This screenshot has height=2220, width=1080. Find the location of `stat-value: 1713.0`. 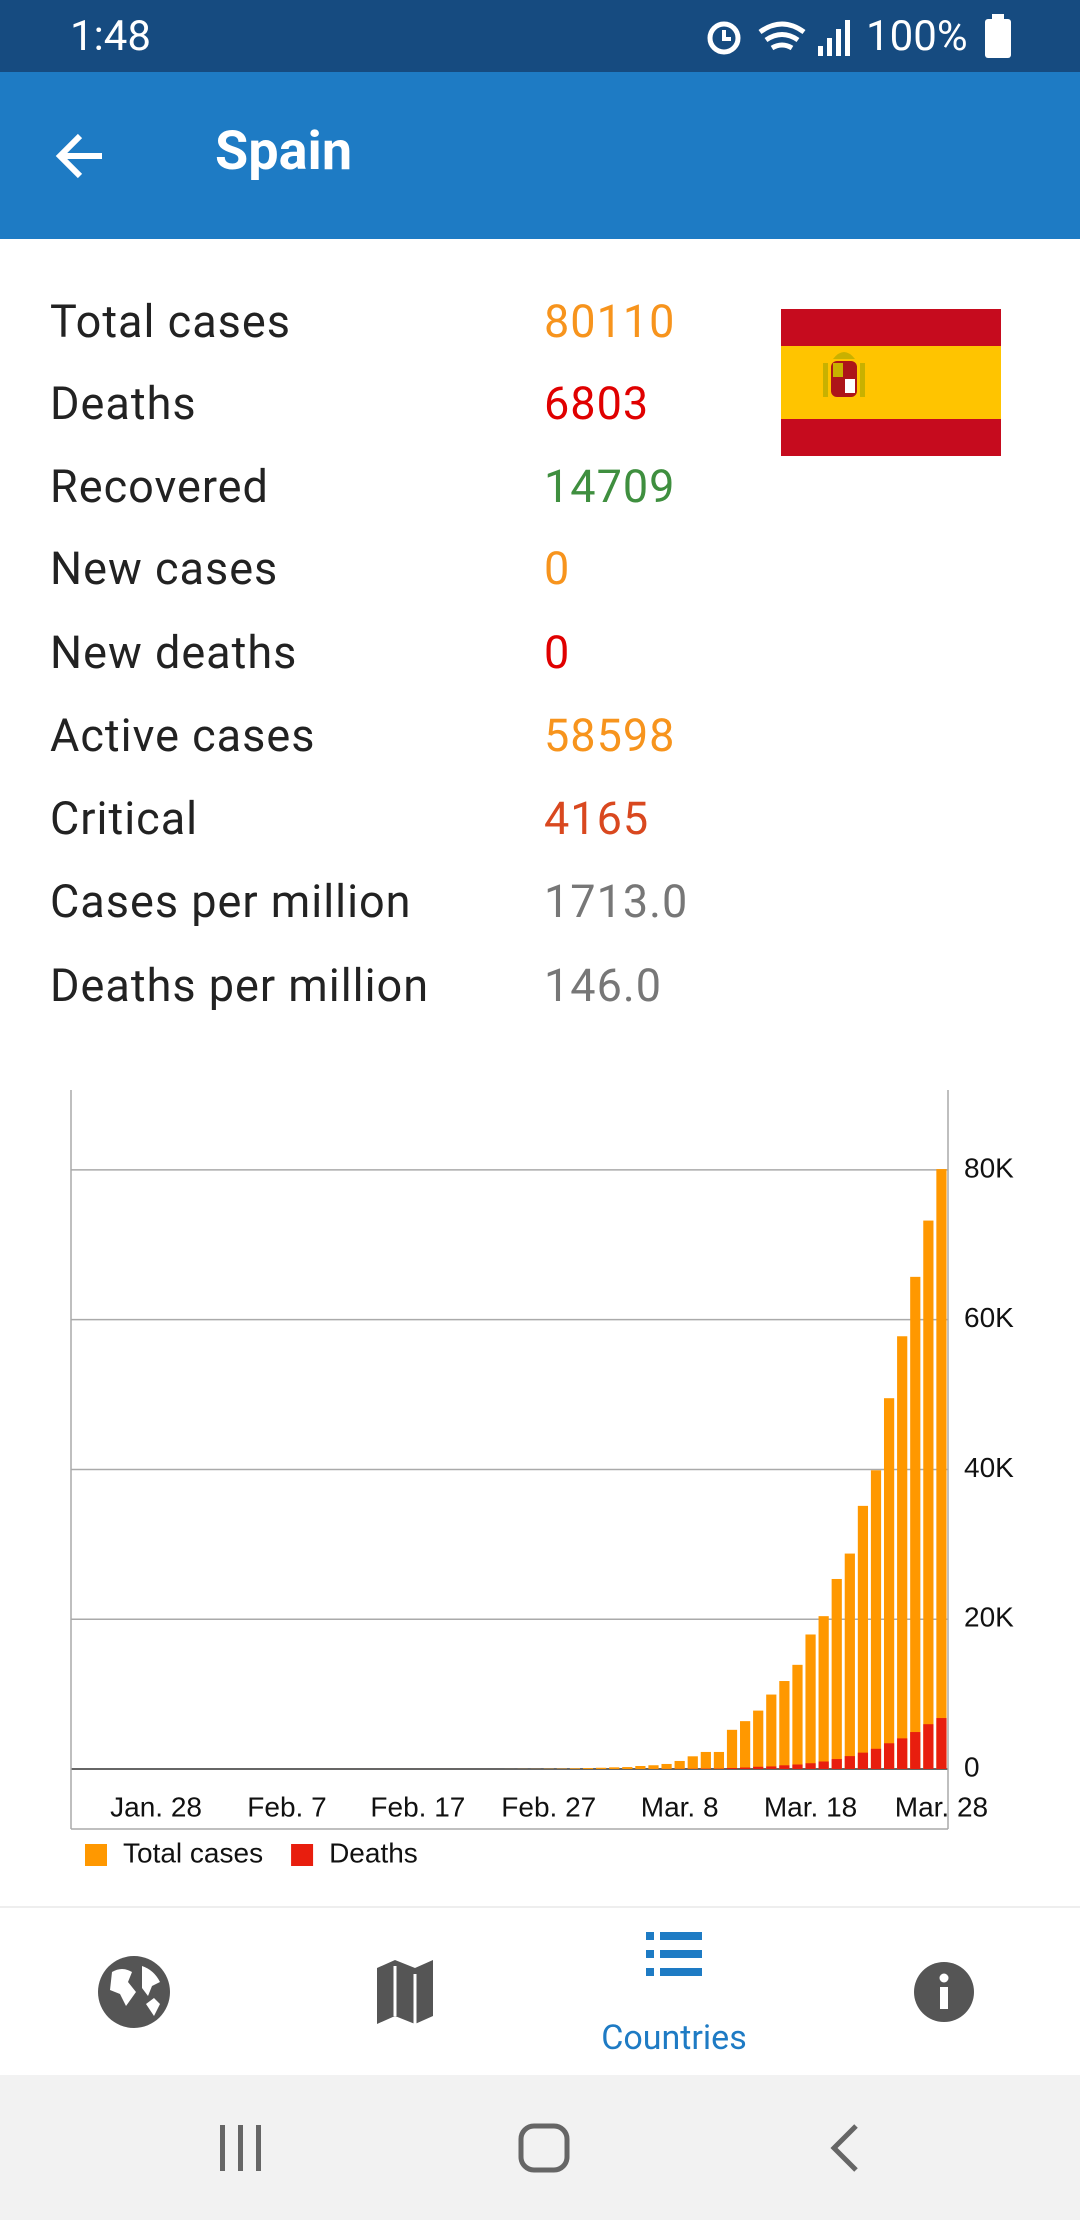

stat-value: 1713.0 is located at coordinates (616, 901).